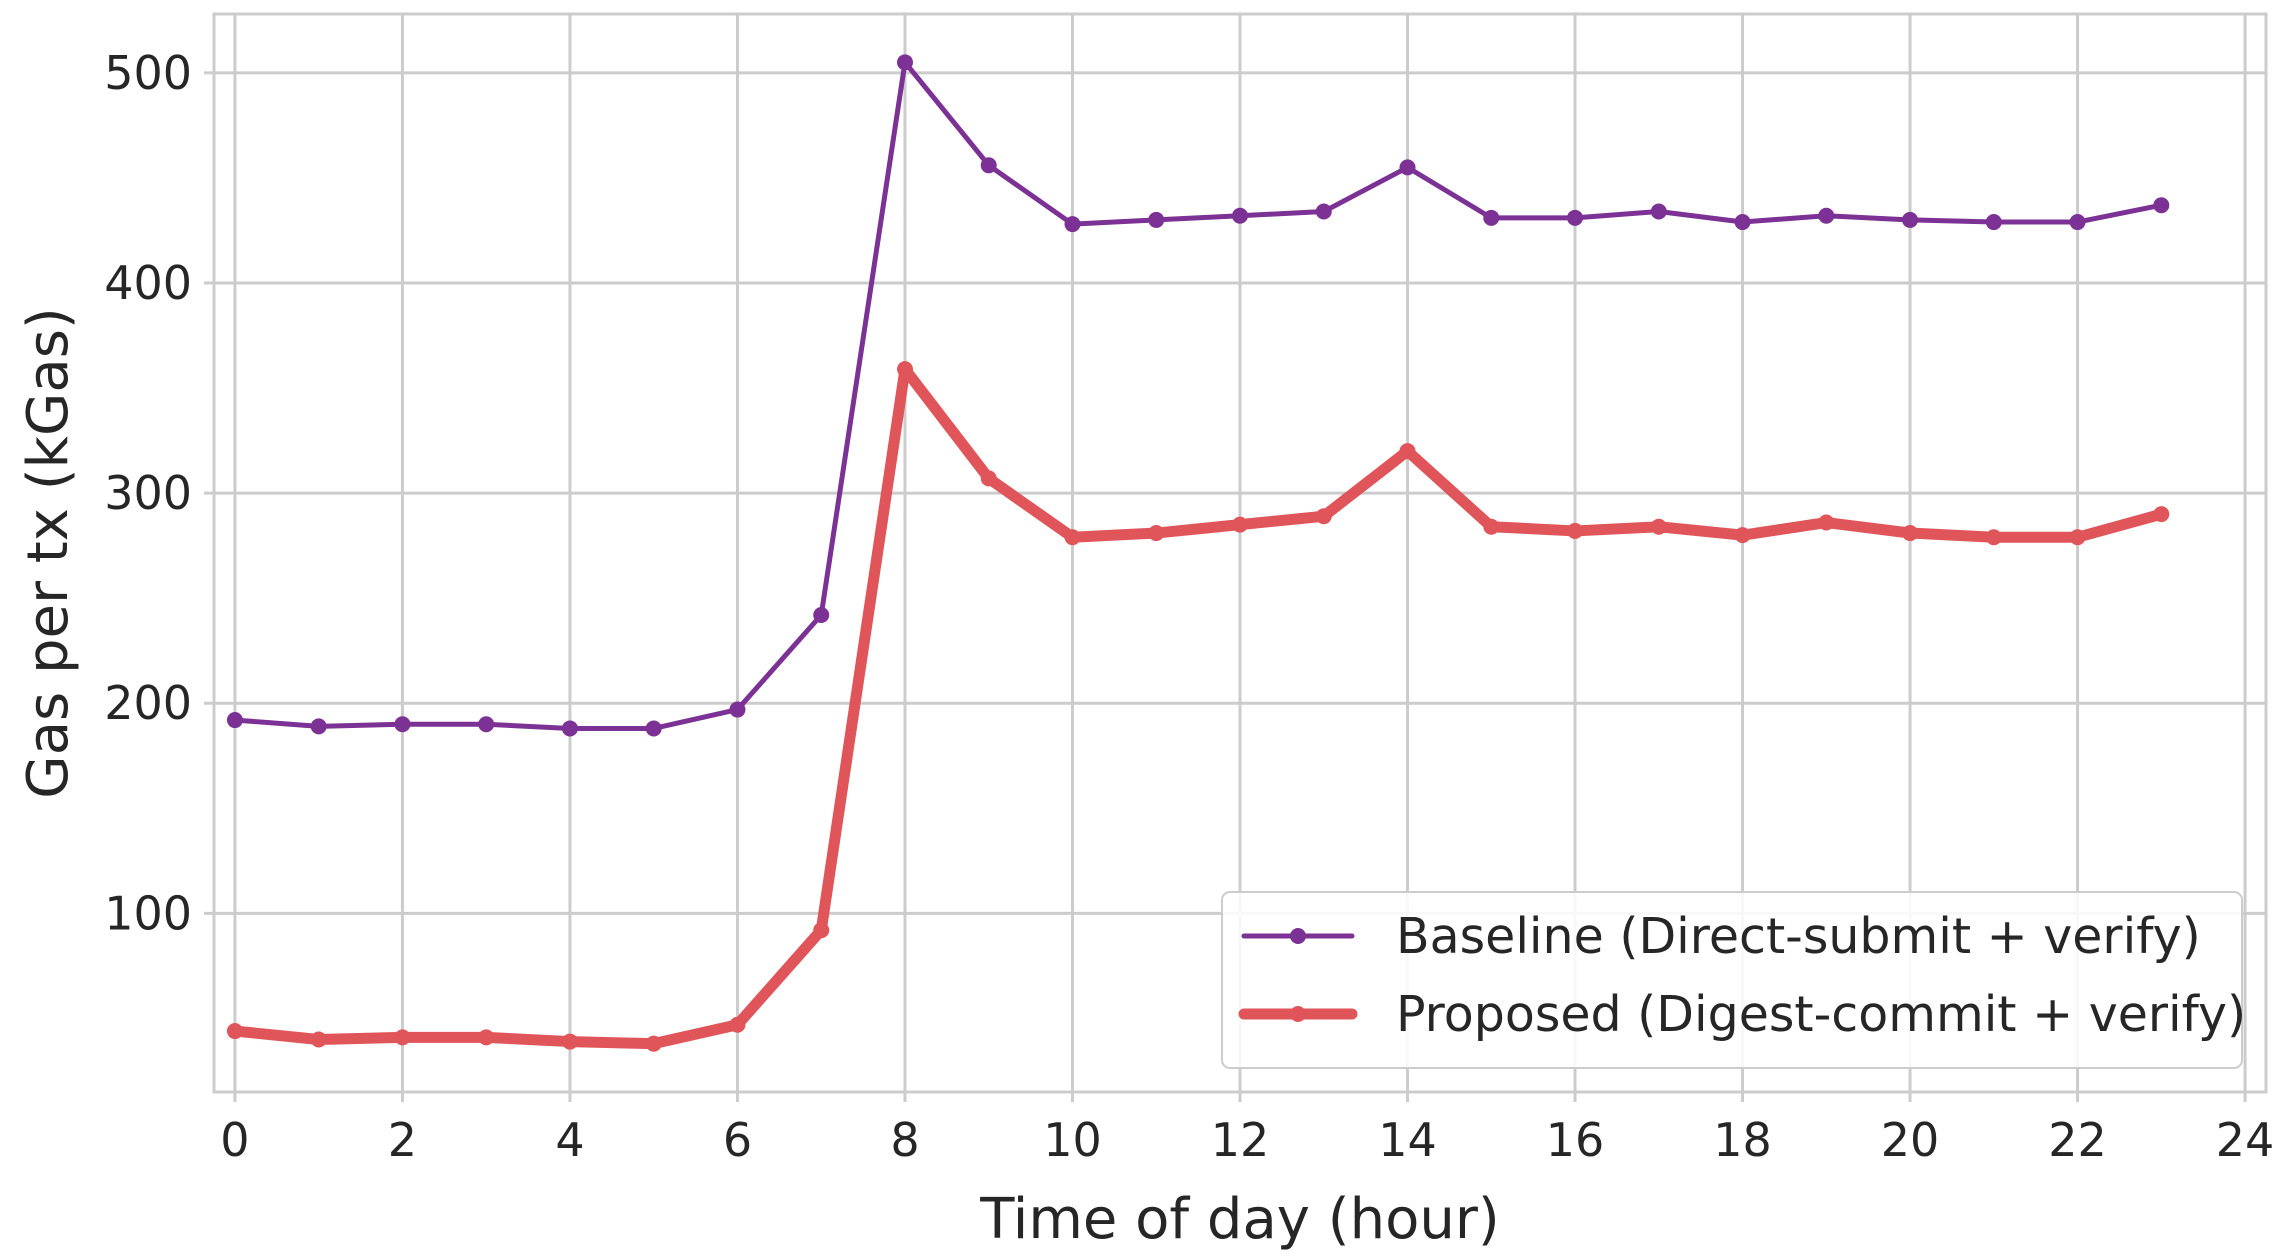 The height and width of the screenshot is (1260, 2280). Describe the element at coordinates (1821, 1014) in the screenshot. I see `legend-label: Proposed (Digest-commit + verify)` at that location.